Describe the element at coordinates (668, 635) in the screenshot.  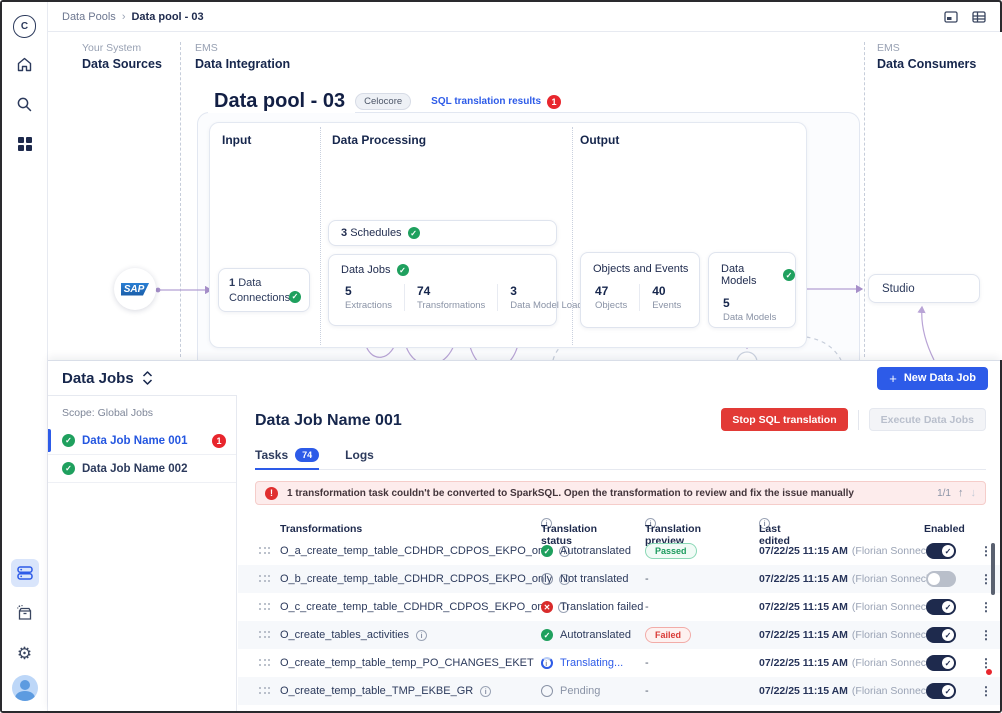
I see `preview-cell: Failed` at that location.